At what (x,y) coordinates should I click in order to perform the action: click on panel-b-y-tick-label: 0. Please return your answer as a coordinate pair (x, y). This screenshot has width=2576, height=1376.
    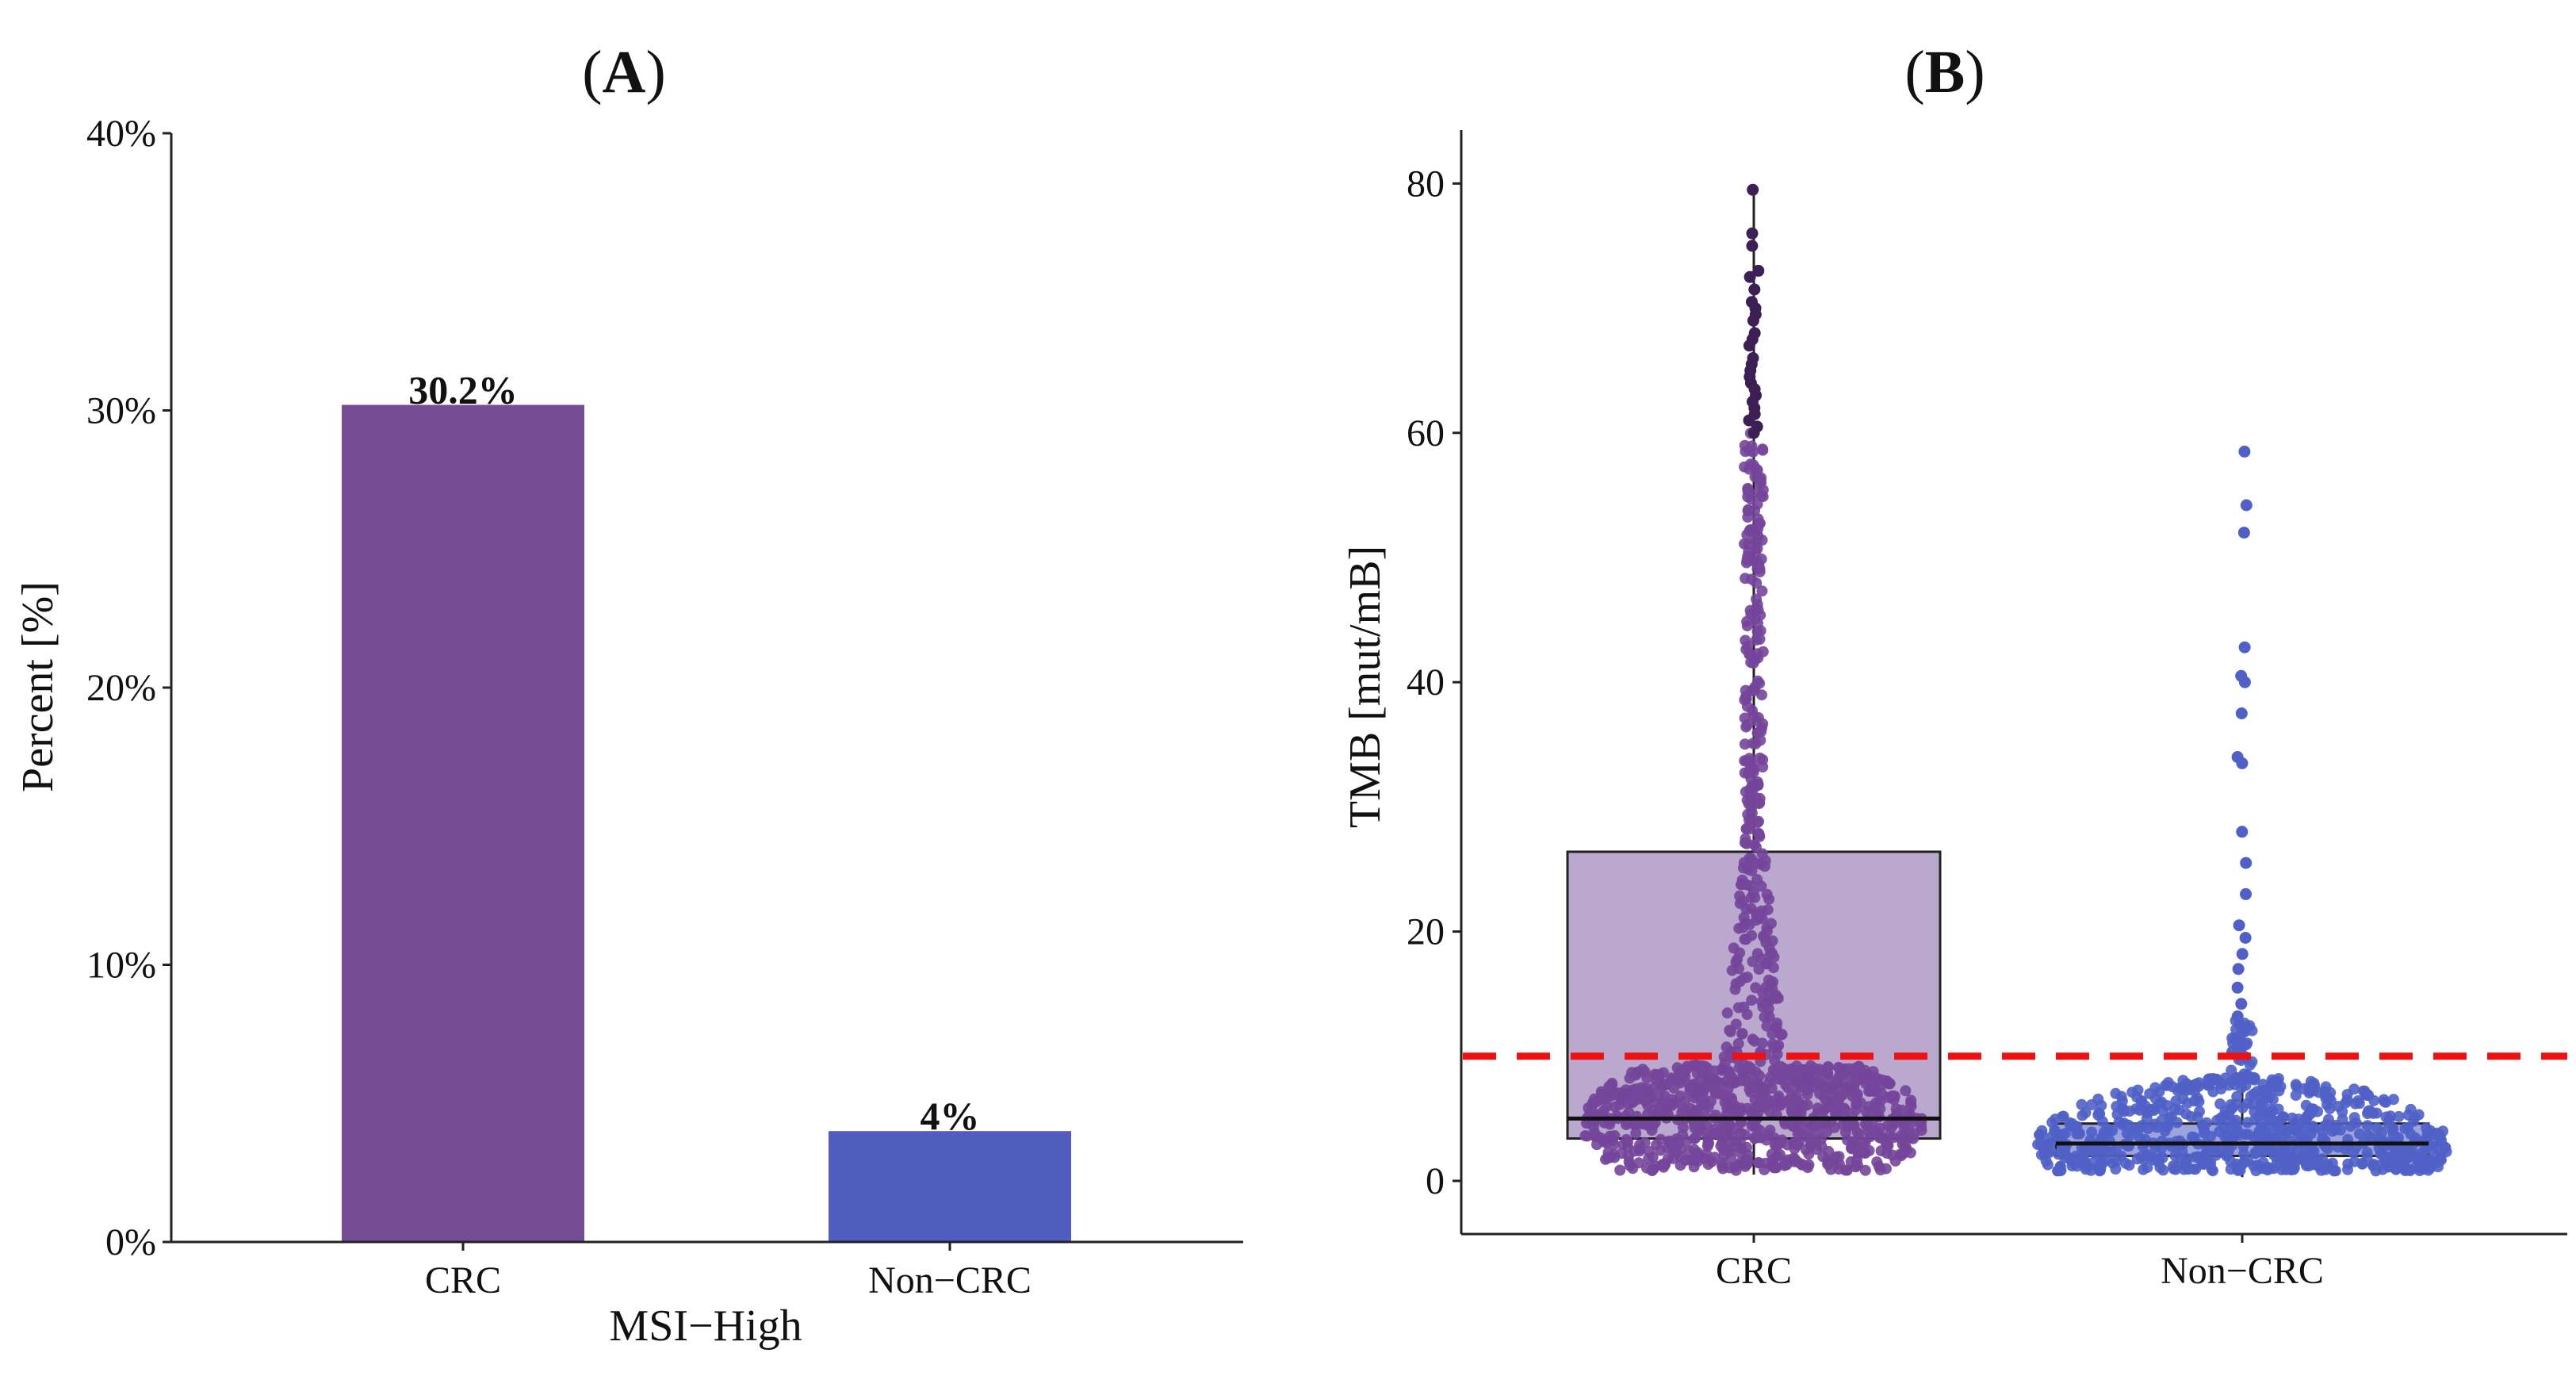
    Looking at the image, I should click on (1435, 1181).